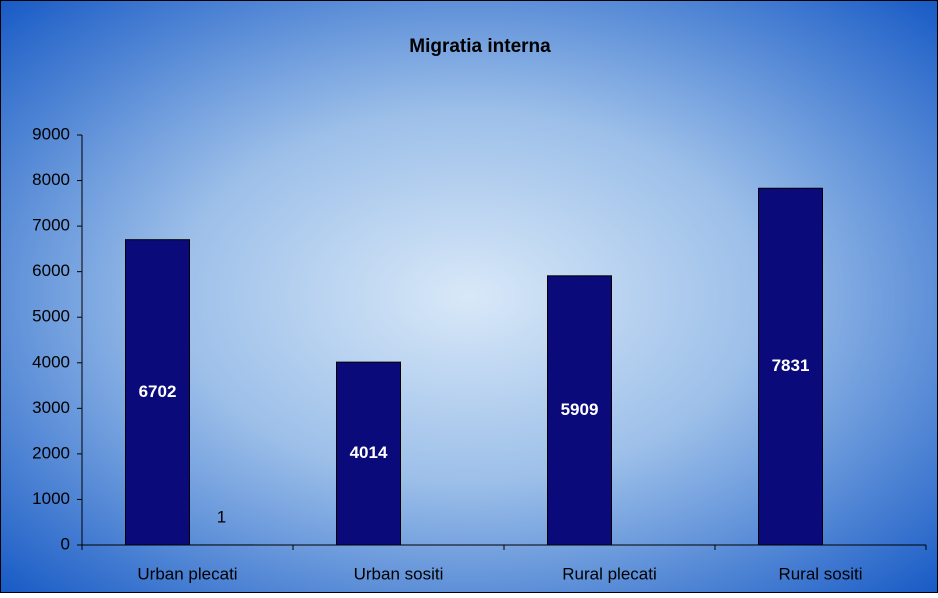  Describe the element at coordinates (51, 225) in the screenshot. I see `y-tick-label: 7000` at that location.